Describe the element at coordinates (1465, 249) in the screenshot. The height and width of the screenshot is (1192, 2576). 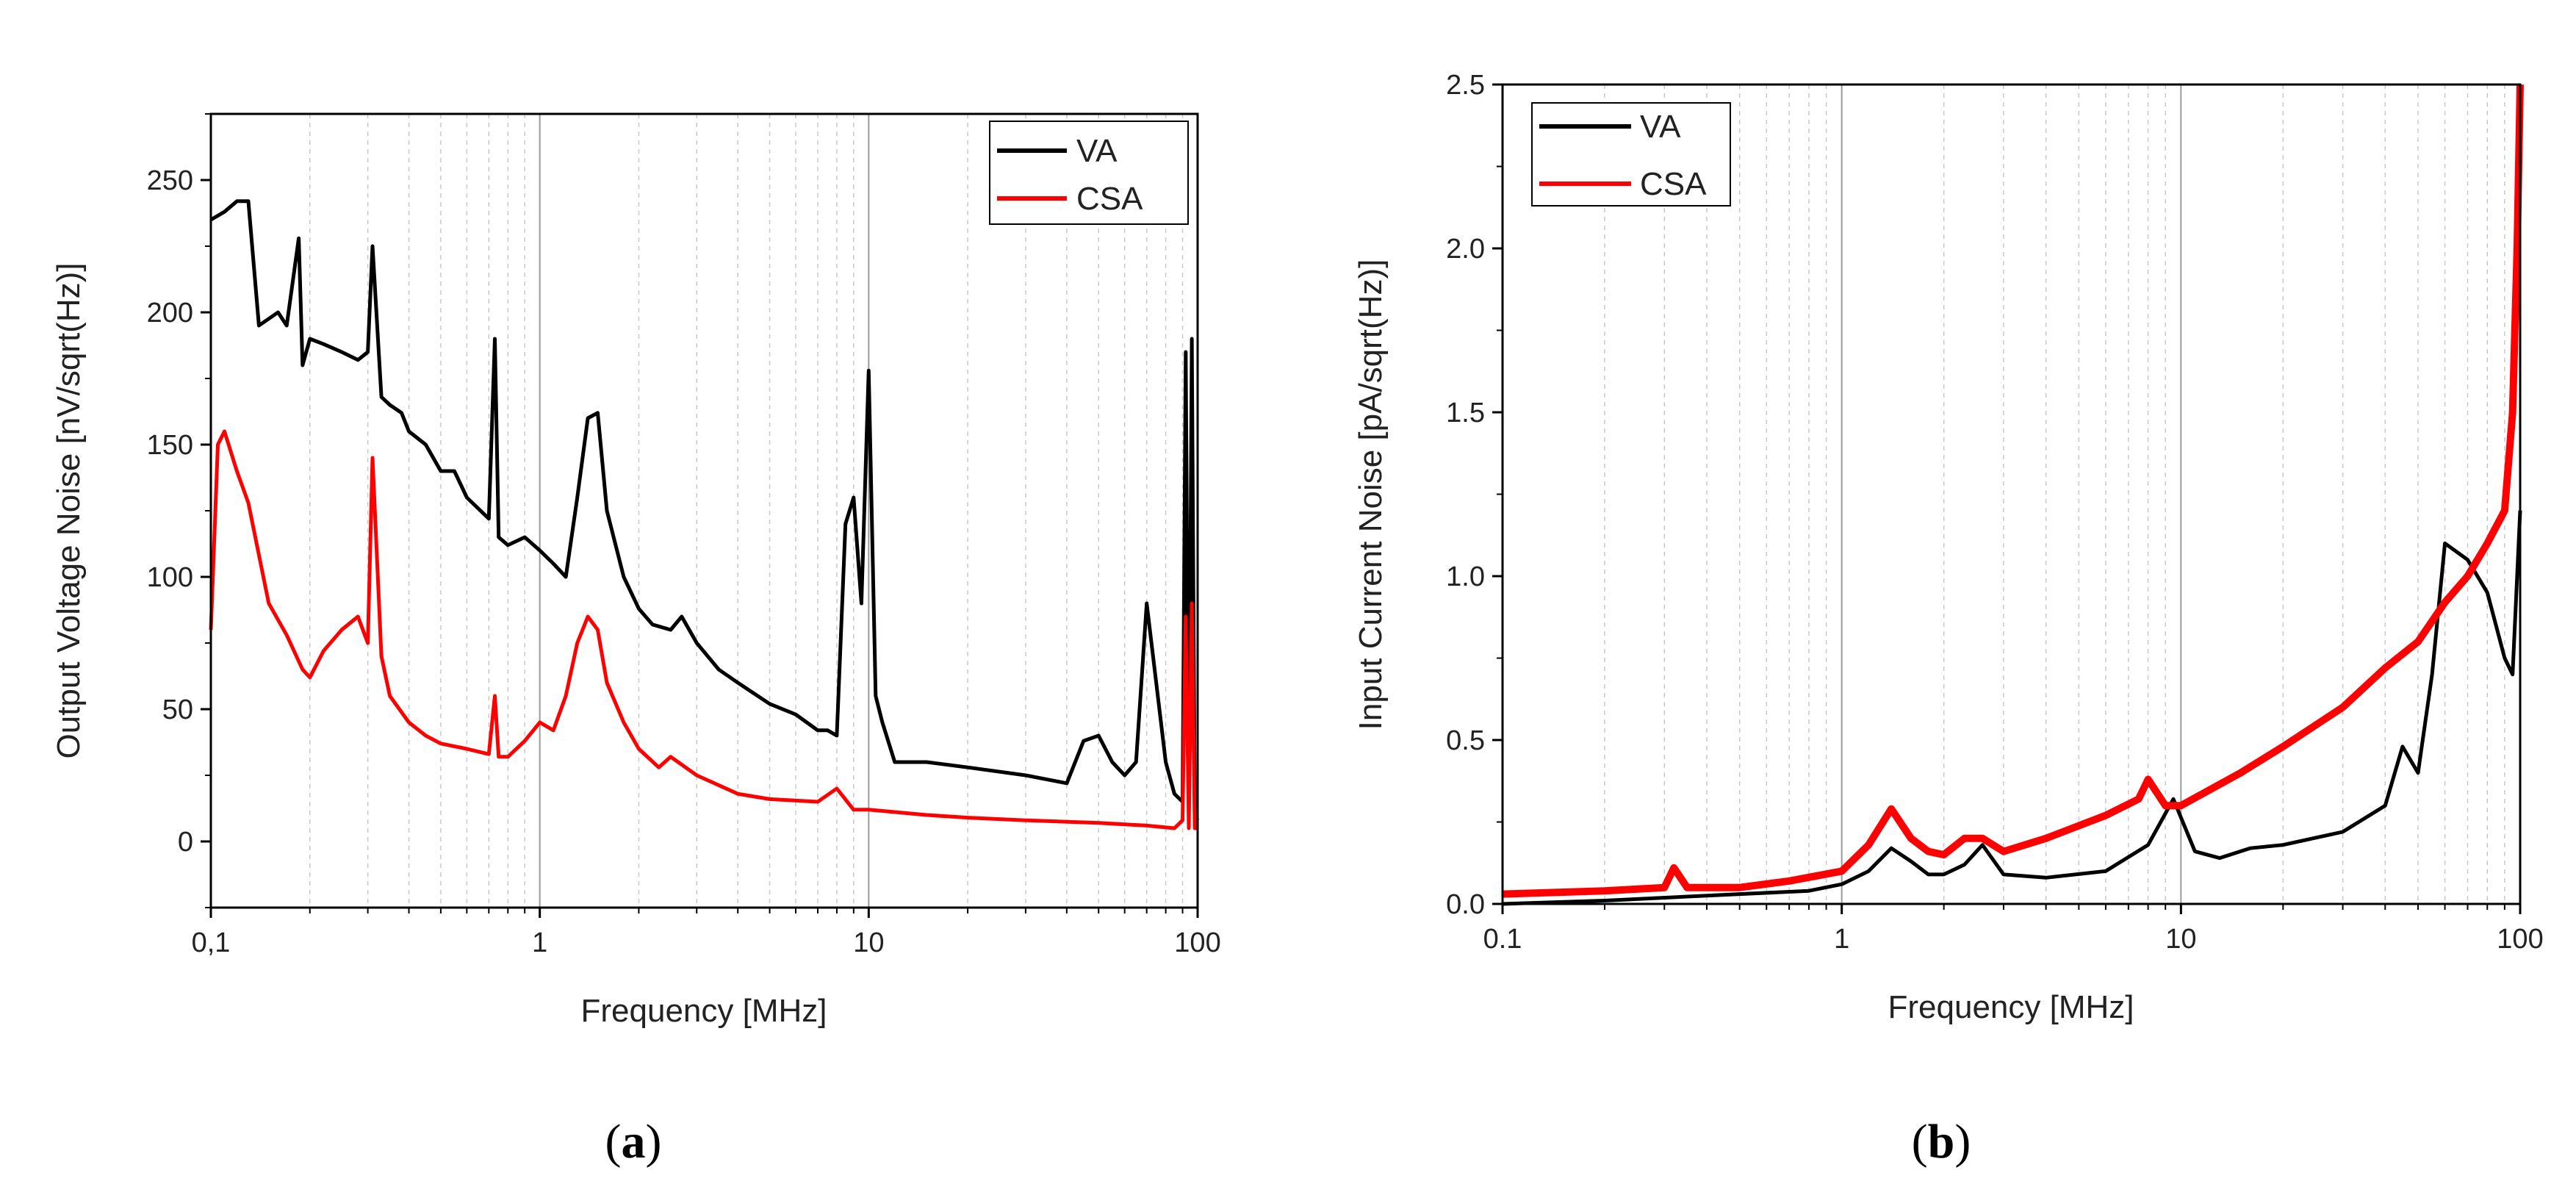
I see `y-tick-label: 2.0` at that location.